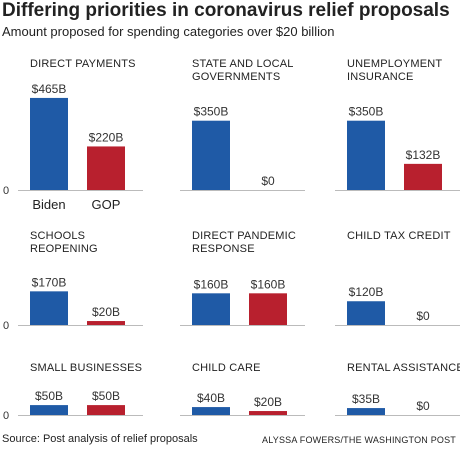 This screenshot has width=460, height=461. I want to click on panel-title: SMALL BUSINESSES, so click(86, 368).